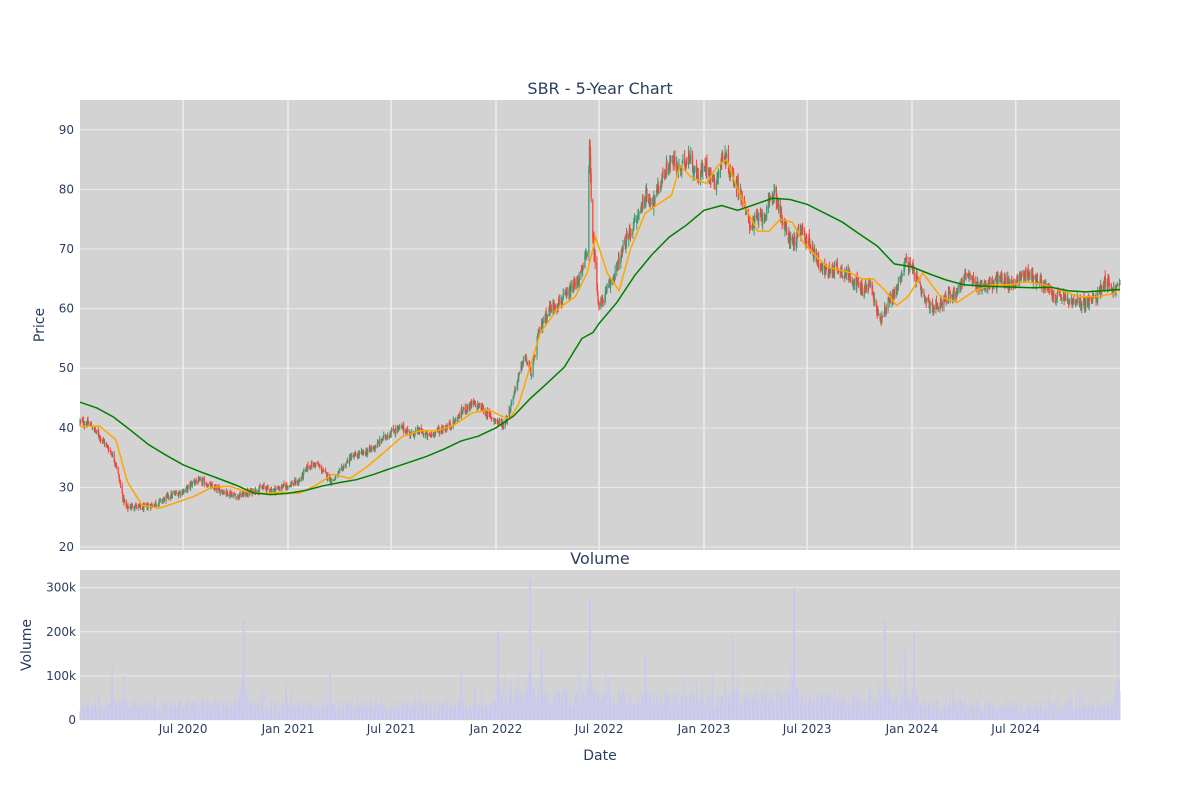  I want to click on price-y-tick-label: 50, so click(66, 368).